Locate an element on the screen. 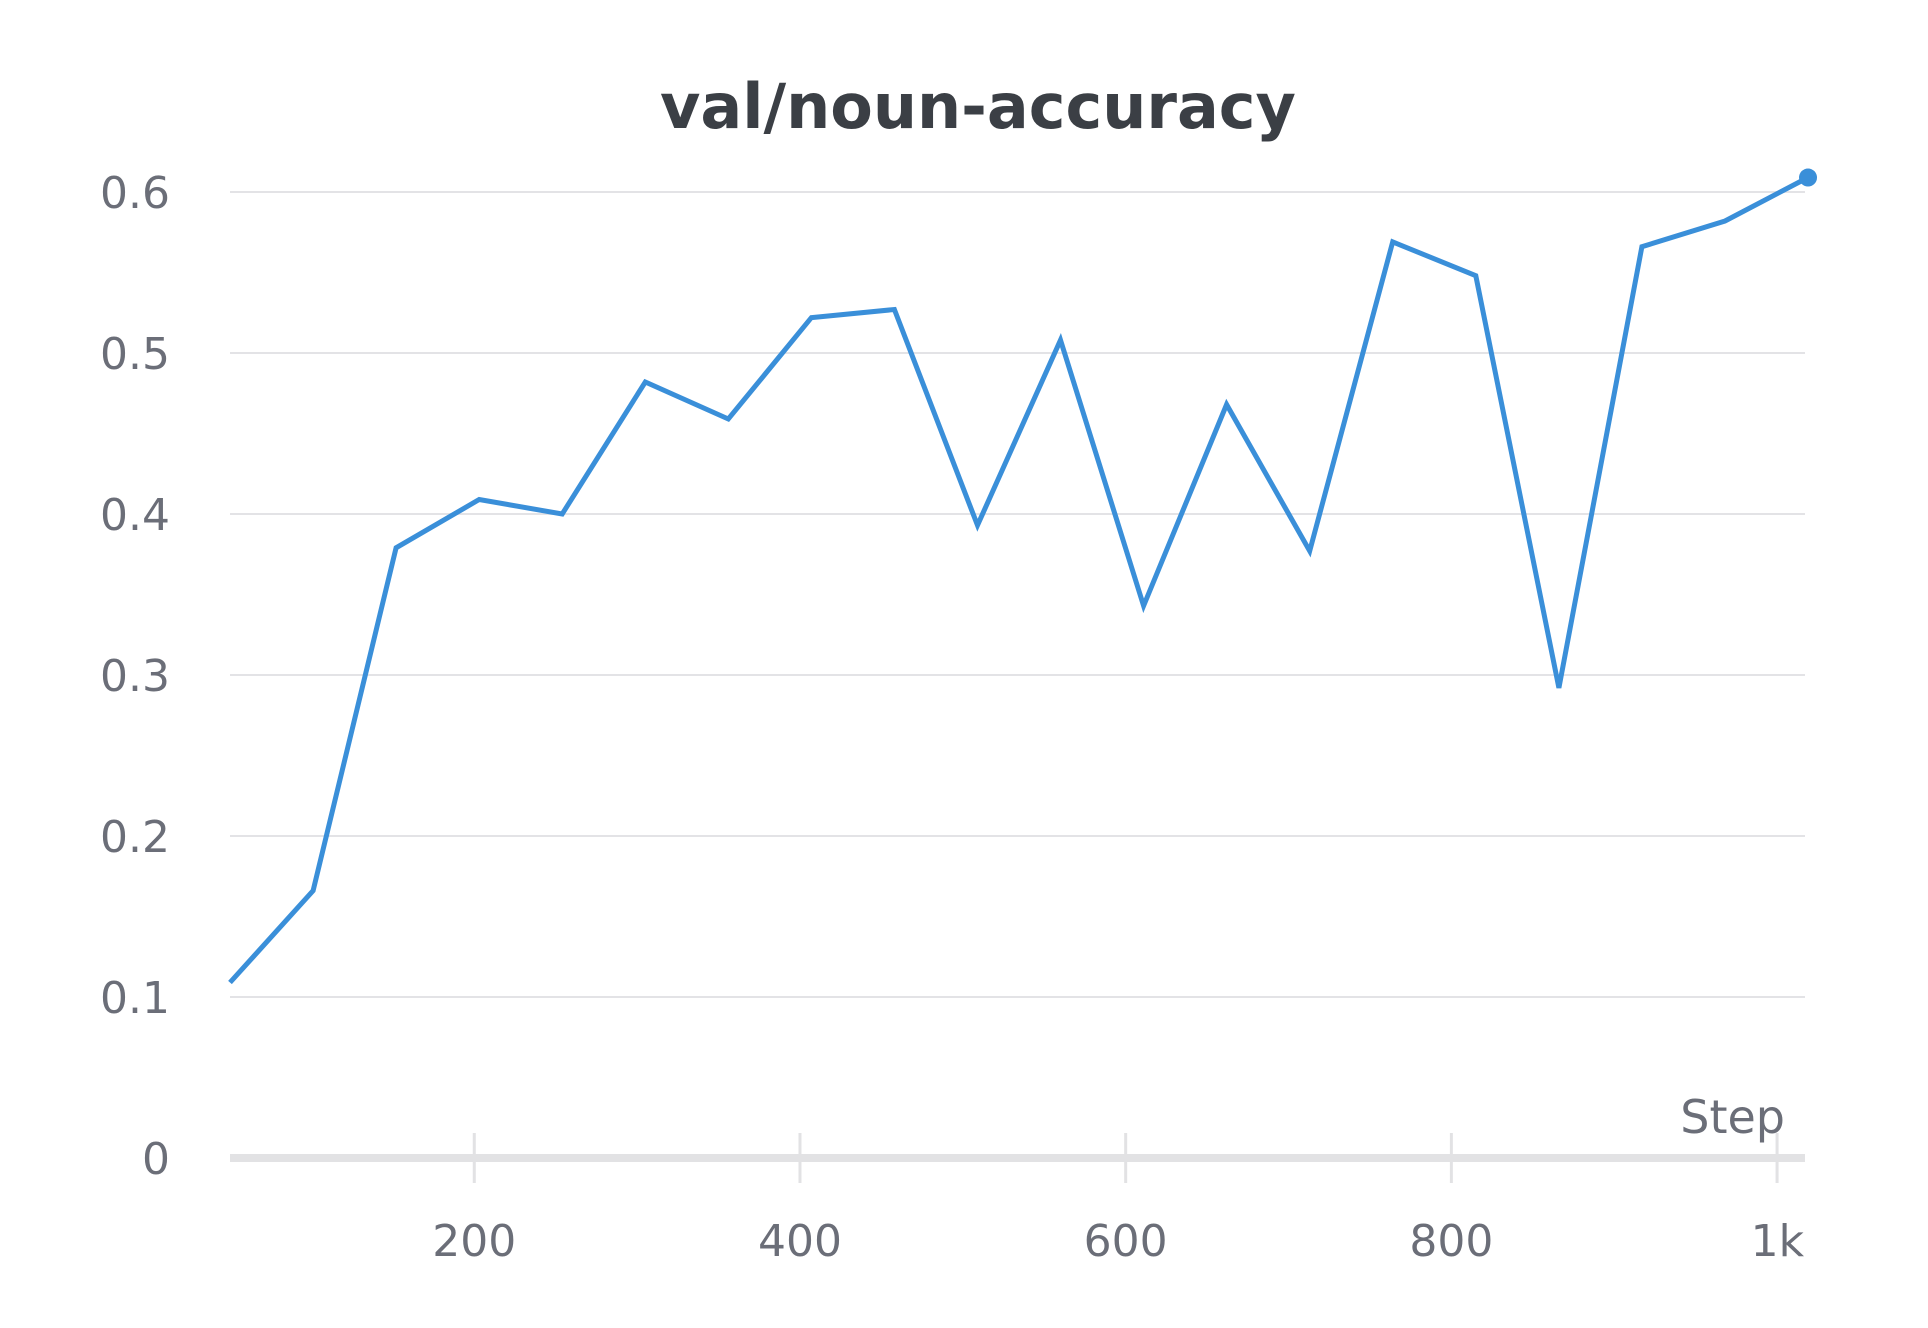  y-tick-label: 0.1 is located at coordinates (135, 998).